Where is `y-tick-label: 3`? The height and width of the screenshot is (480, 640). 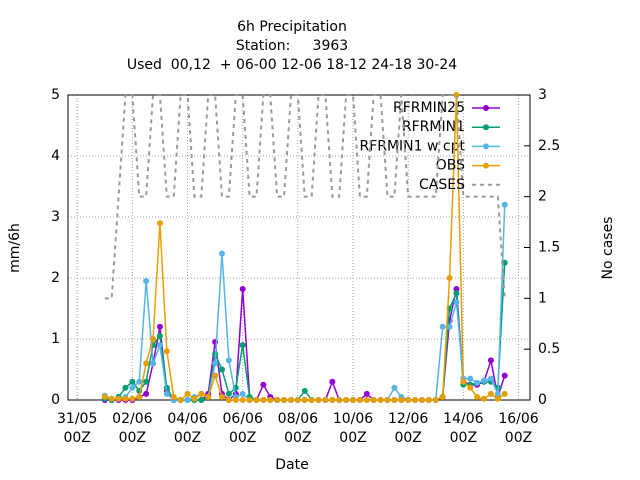 y-tick-label: 3 is located at coordinates (55, 217).